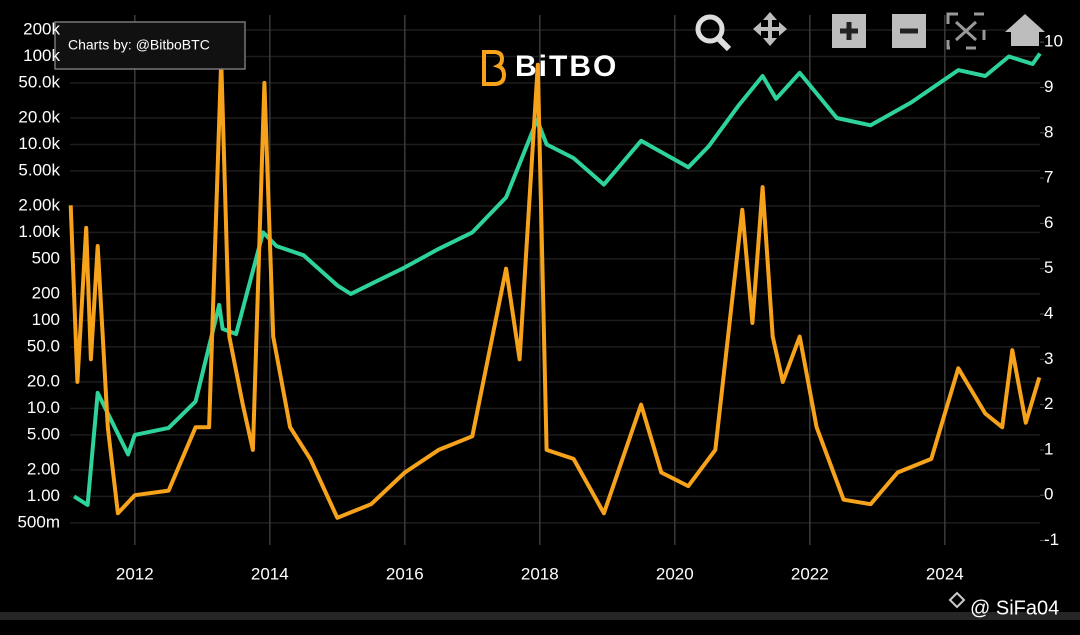  I want to click on autoscale-cross, so click(966, 31).